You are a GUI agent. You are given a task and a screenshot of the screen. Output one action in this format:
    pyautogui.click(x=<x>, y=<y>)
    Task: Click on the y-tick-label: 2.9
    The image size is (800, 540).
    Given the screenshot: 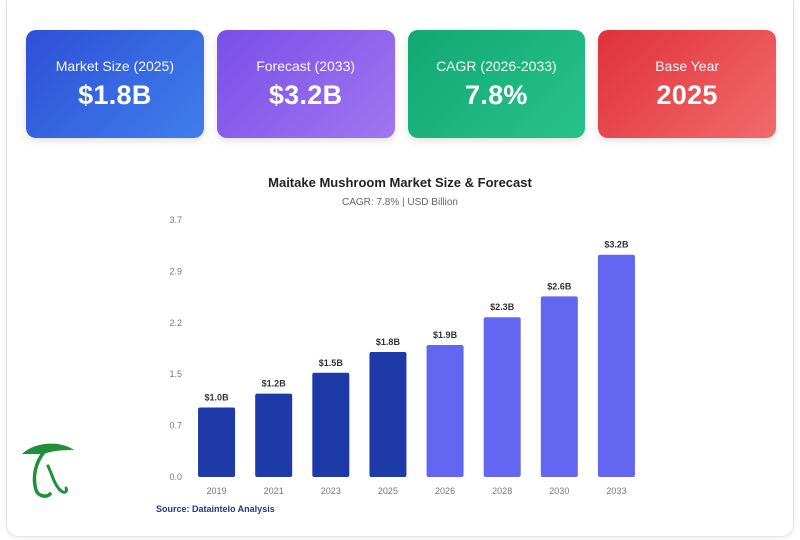 What is the action you would take?
    pyautogui.click(x=175, y=271)
    